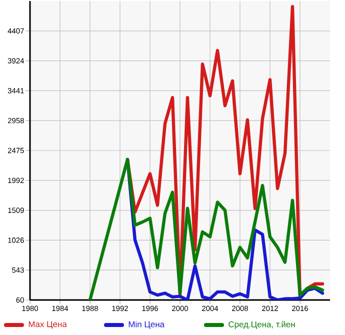 This screenshot has width=345, height=335. What do you see at coordinates (146, 325) in the screenshot?
I see `legend-label: Min Цена` at bounding box center [146, 325].